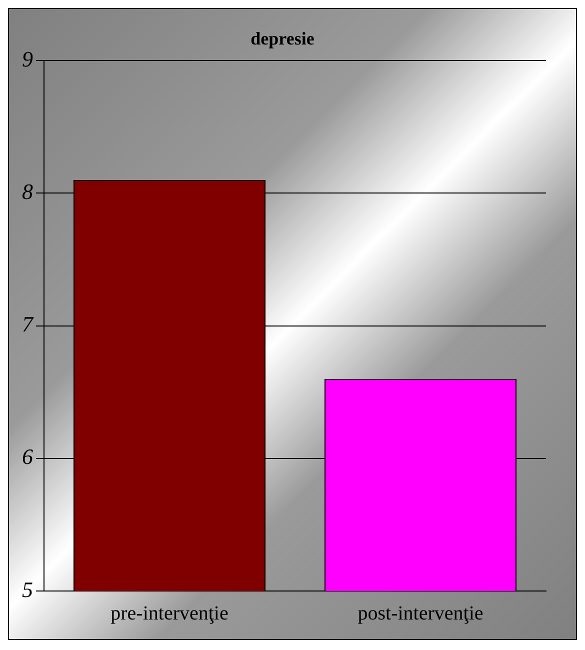 This screenshot has width=585, height=650. What do you see at coordinates (282, 38) in the screenshot?
I see `chart-title: depresie` at bounding box center [282, 38].